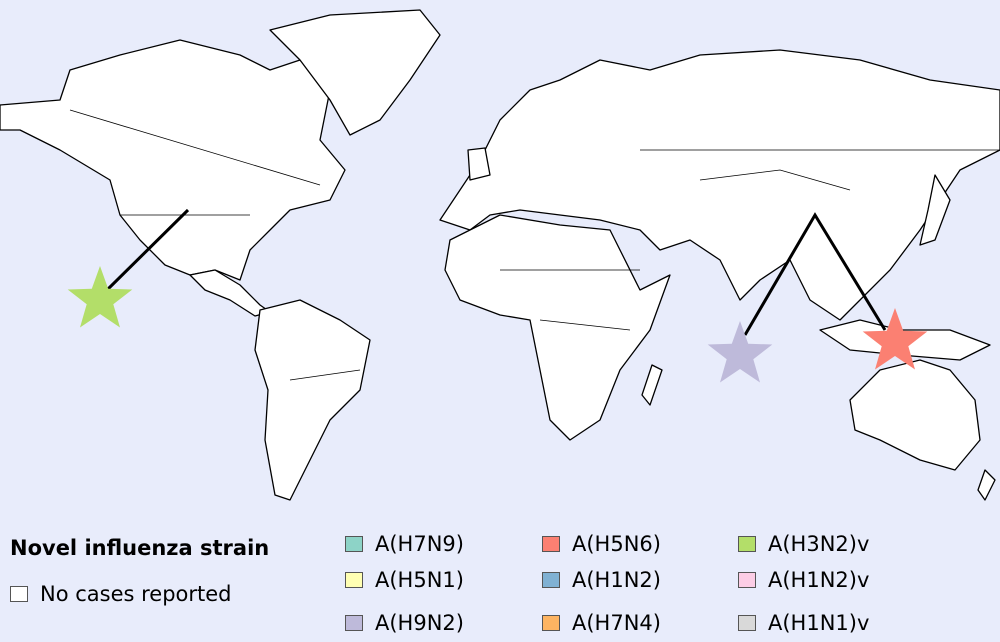  Describe the element at coordinates (355, 72) in the screenshot. I see `greenland` at that location.